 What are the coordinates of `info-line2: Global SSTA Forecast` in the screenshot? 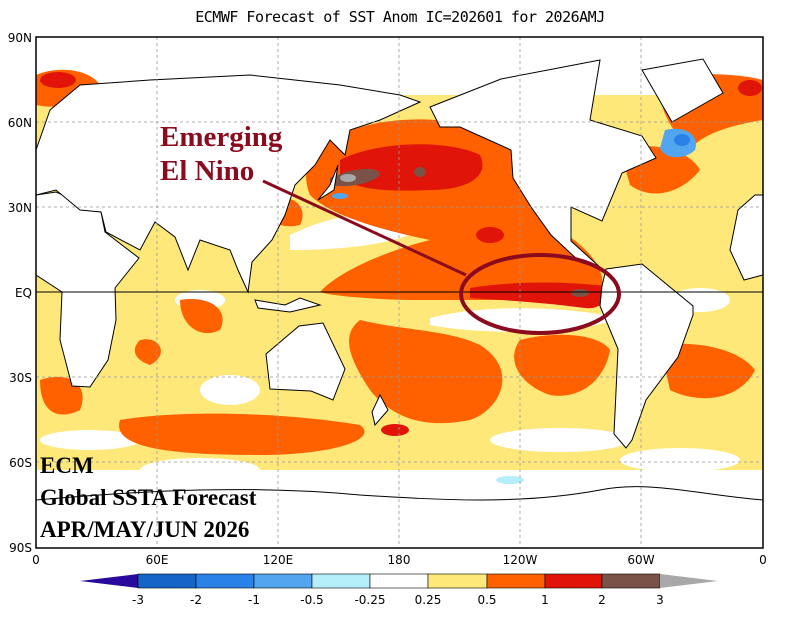 It's located at (148, 497).